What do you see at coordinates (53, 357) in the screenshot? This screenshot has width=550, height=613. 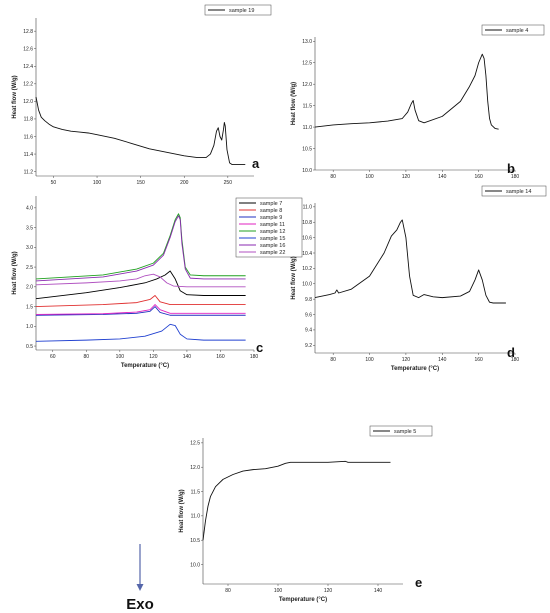 I see `x-tick-label: 60` at bounding box center [53, 357].